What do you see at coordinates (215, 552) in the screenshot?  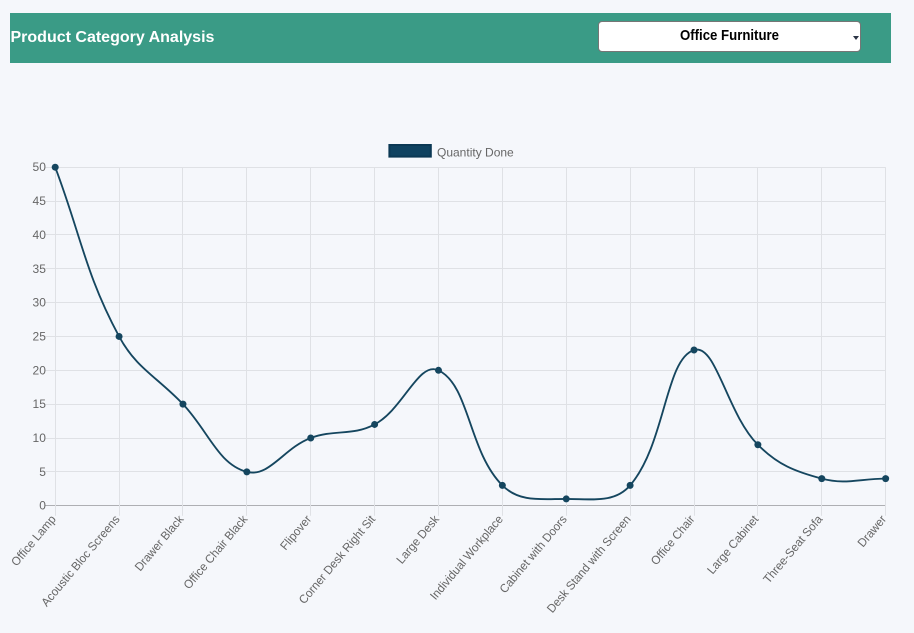 I see `svg-text: Office Chair Black` at bounding box center [215, 552].